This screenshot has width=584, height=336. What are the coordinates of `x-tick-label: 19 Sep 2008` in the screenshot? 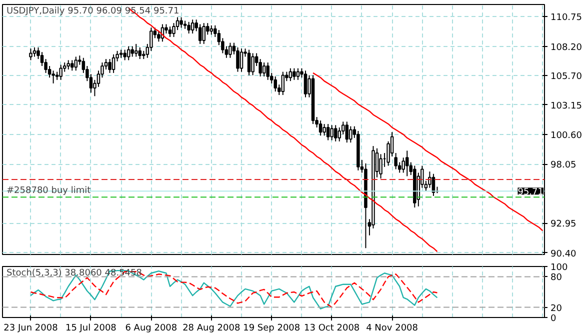 It's located at (271, 329).